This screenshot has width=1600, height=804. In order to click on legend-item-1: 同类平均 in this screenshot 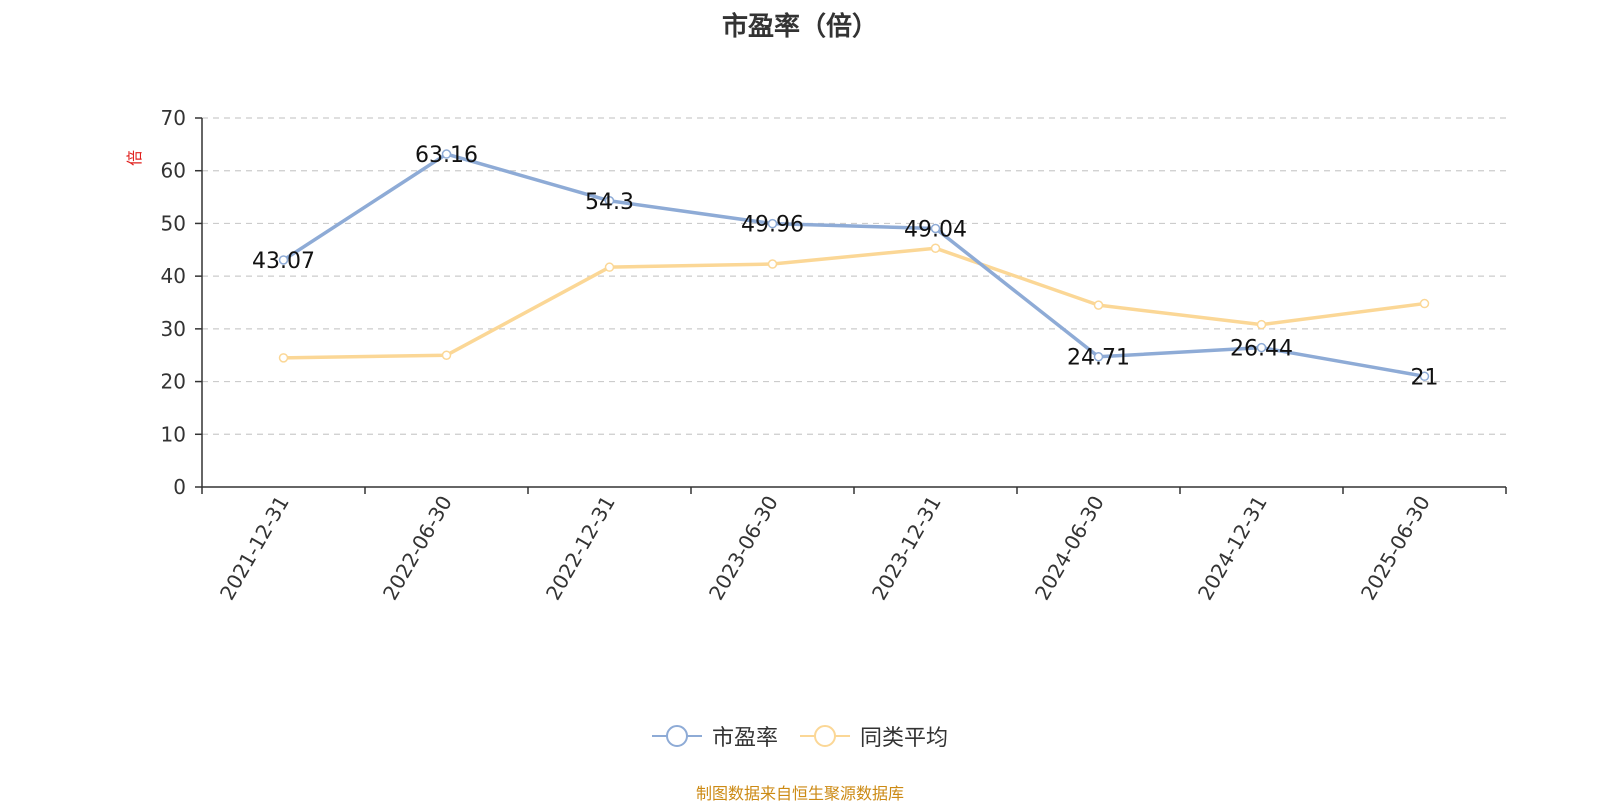, I will do `click(874, 736)`.